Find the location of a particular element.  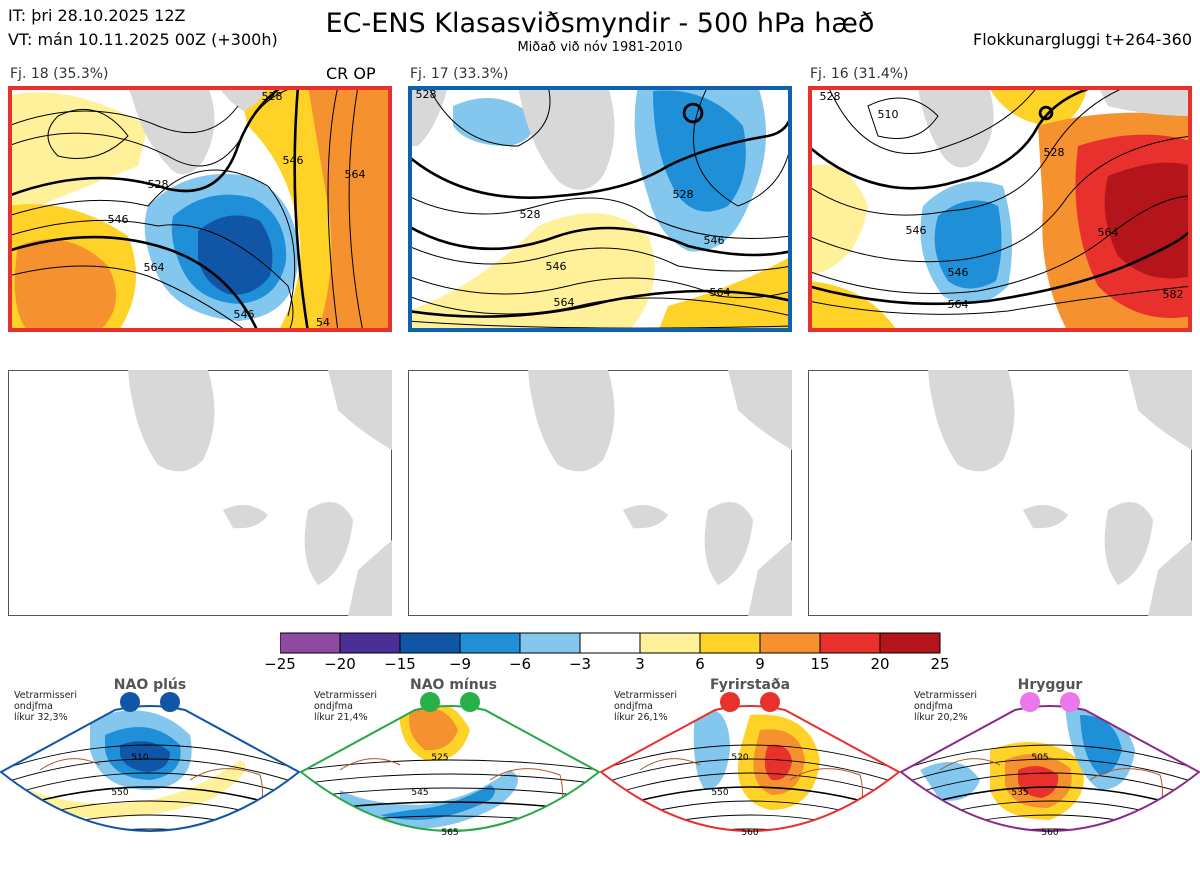

cluster-1-border is located at coordinates (200, 209).